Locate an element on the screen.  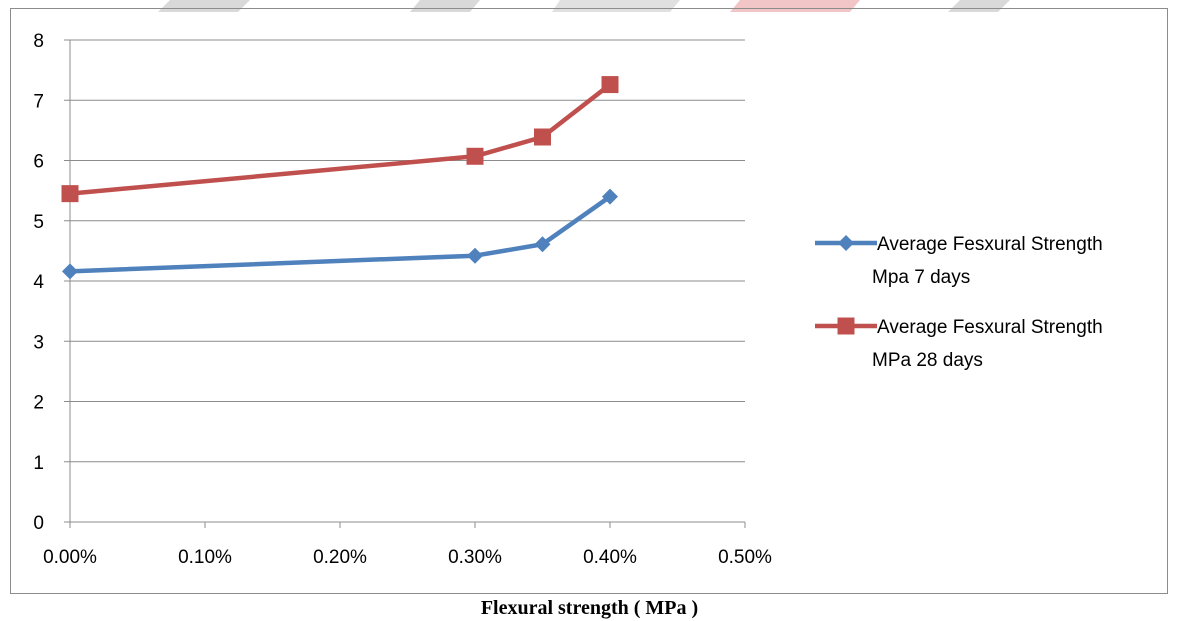
y-tick-label: 5 is located at coordinates (38, 222).